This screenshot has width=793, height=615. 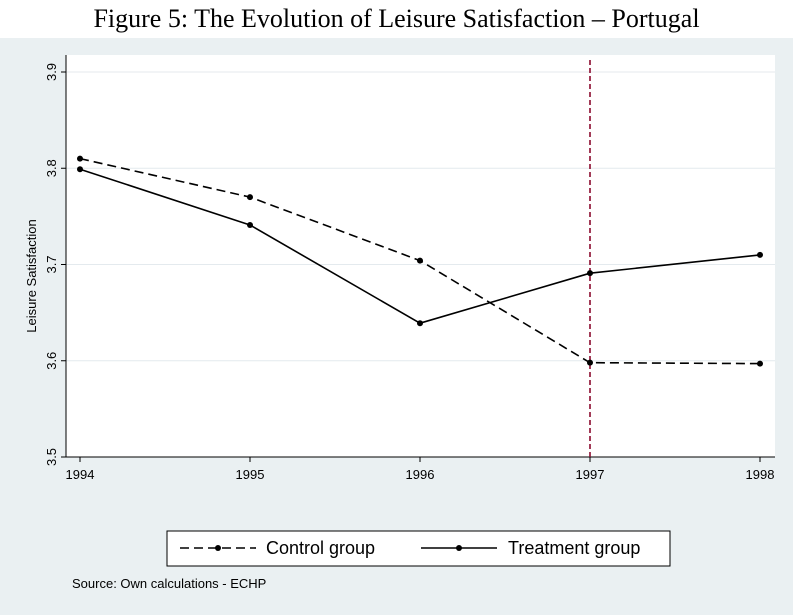 I want to click on x-tick-label: 1996, so click(x=420, y=474).